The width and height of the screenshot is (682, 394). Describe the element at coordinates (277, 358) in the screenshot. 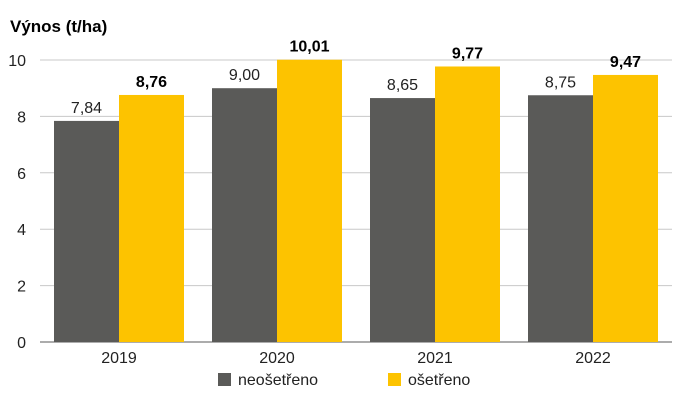

I see `x-tick-label: 2020` at that location.